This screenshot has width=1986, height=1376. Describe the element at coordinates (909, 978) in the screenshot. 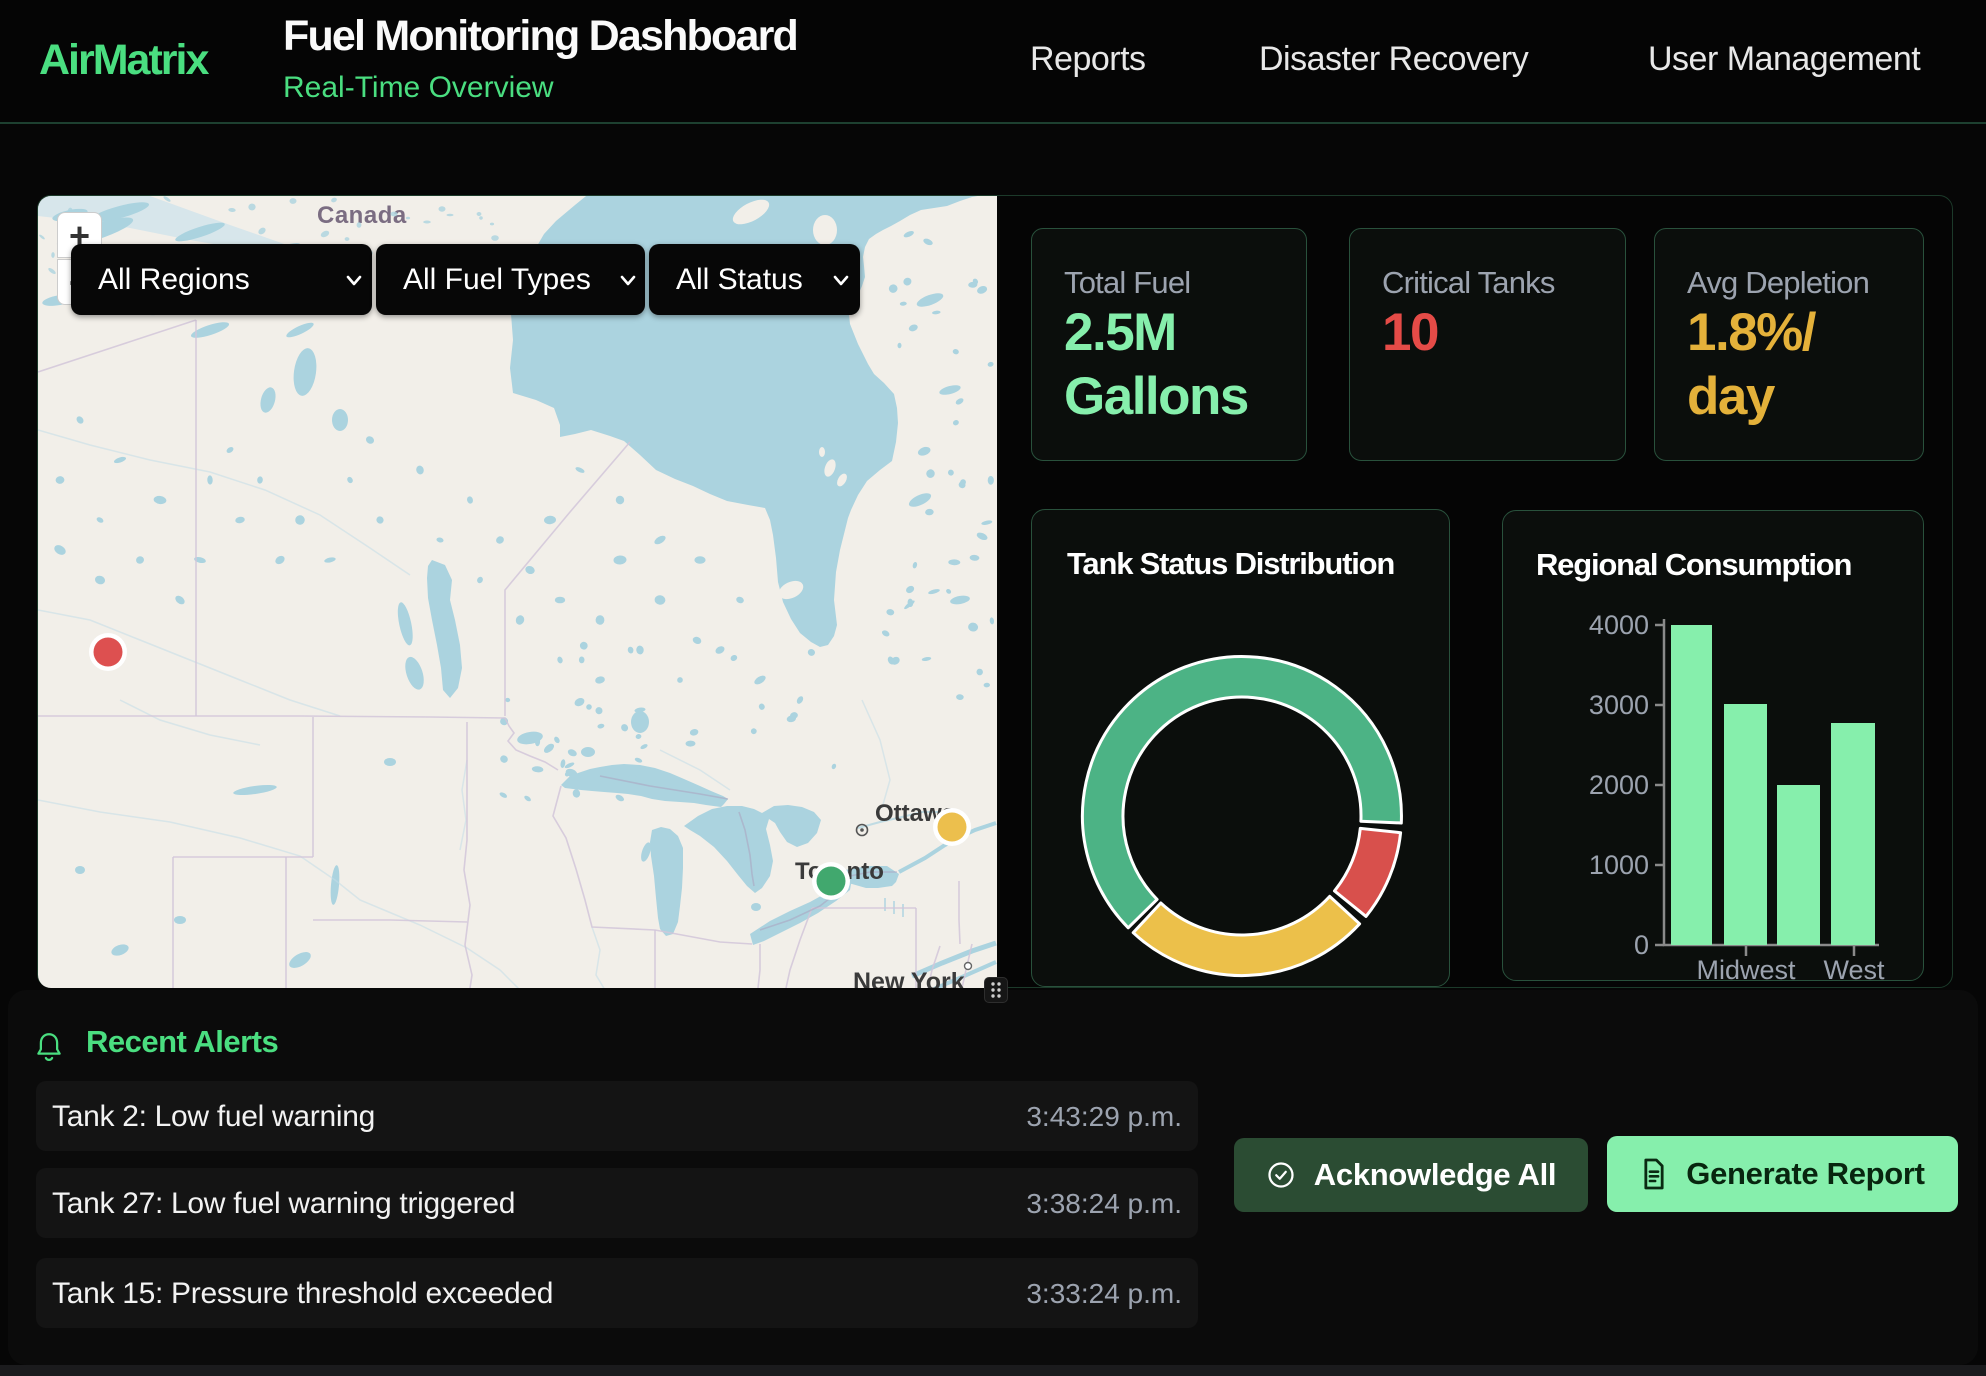

I see `svg-text: New York` at that location.